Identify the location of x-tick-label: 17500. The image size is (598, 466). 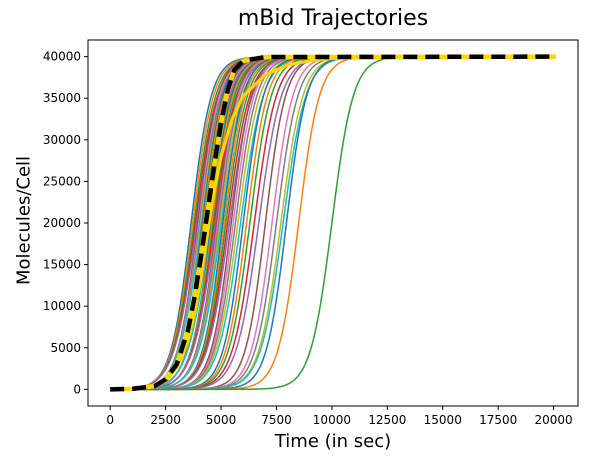
(498, 420).